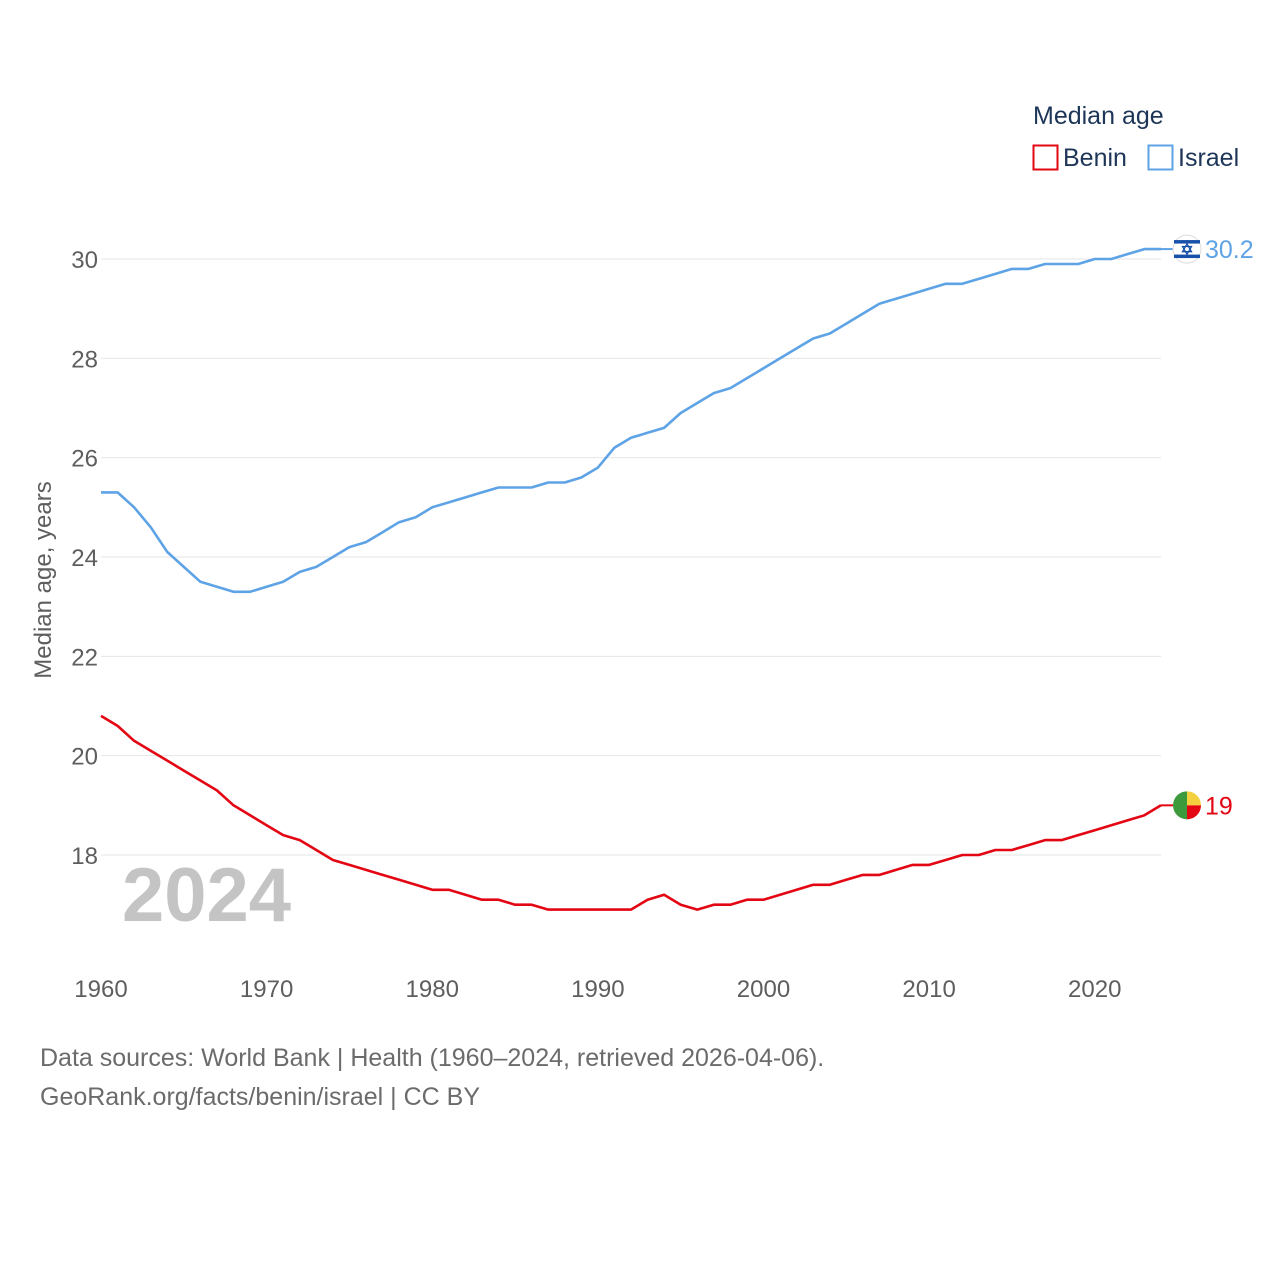  Describe the element at coordinates (84, 856) in the screenshot. I see `y-tick-label-18: 18` at that location.